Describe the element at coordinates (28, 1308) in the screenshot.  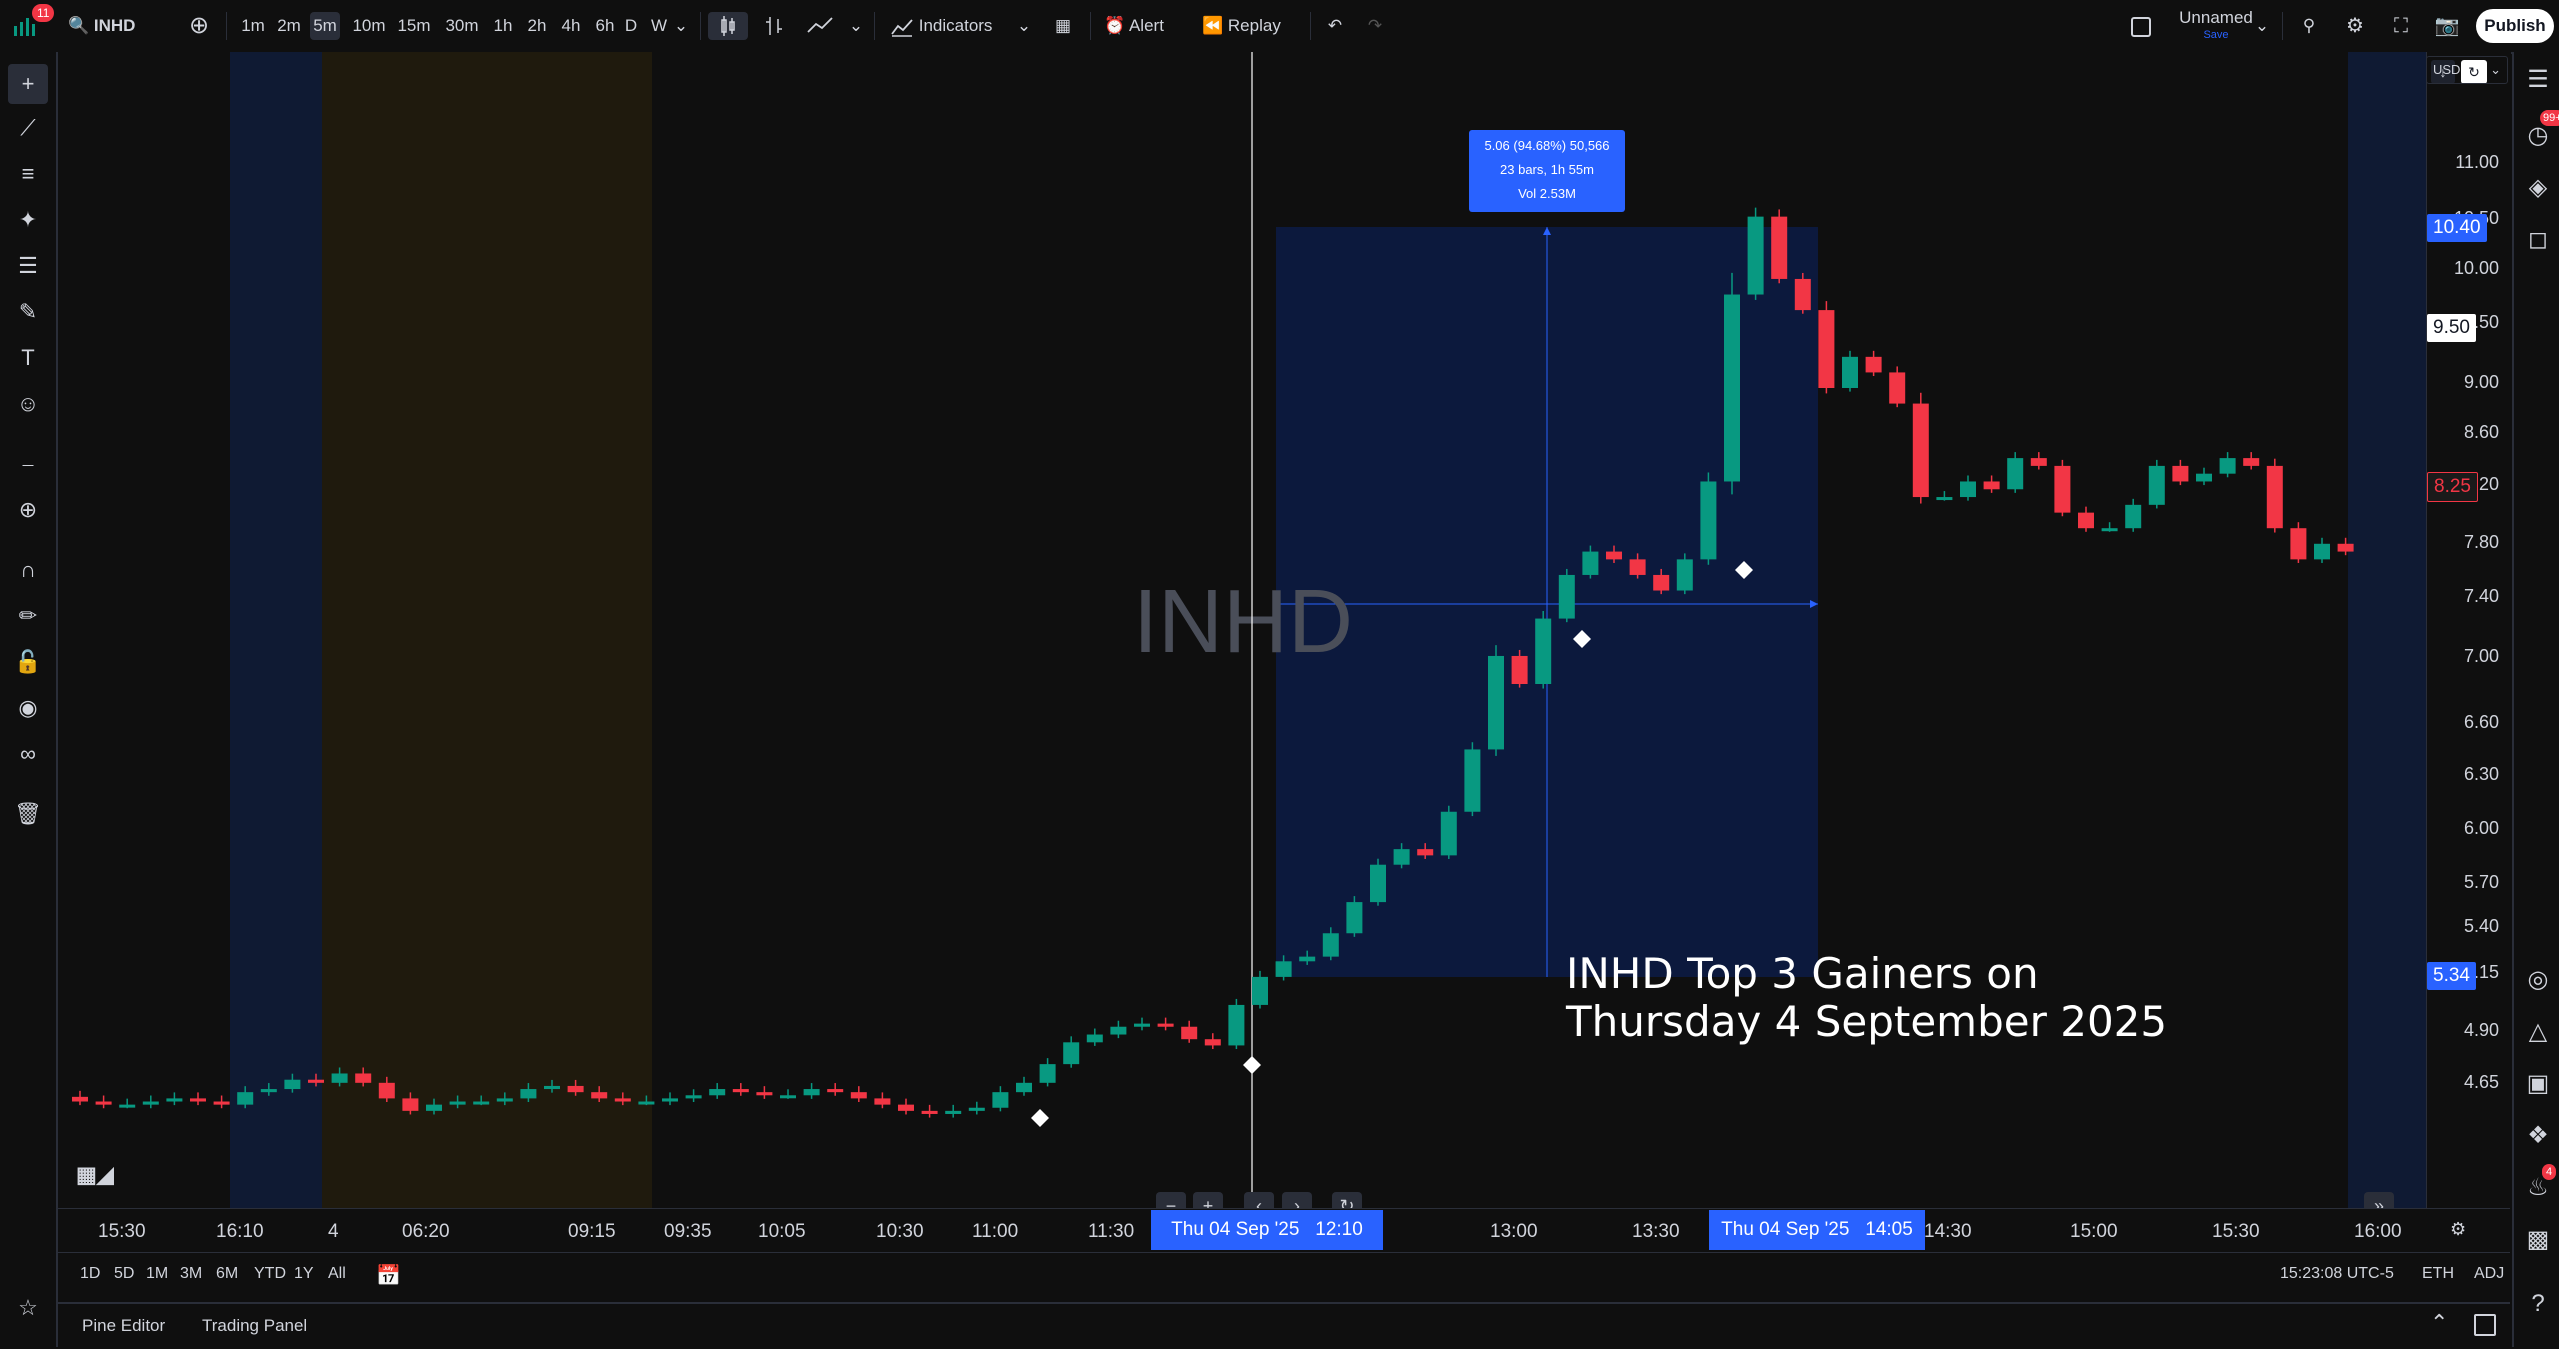
I see `favorites-tool: ☆` at that location.